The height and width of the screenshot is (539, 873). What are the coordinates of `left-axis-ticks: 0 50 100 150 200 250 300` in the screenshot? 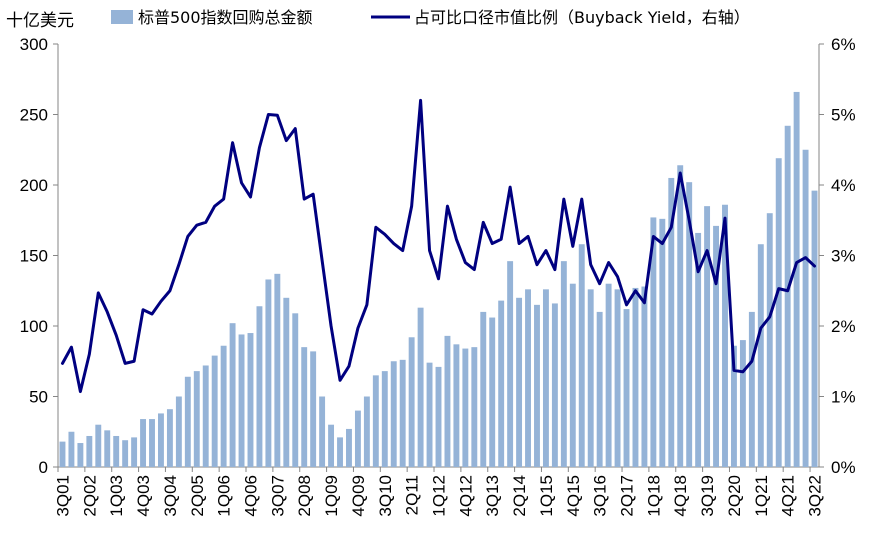 It's located at (39, 256).